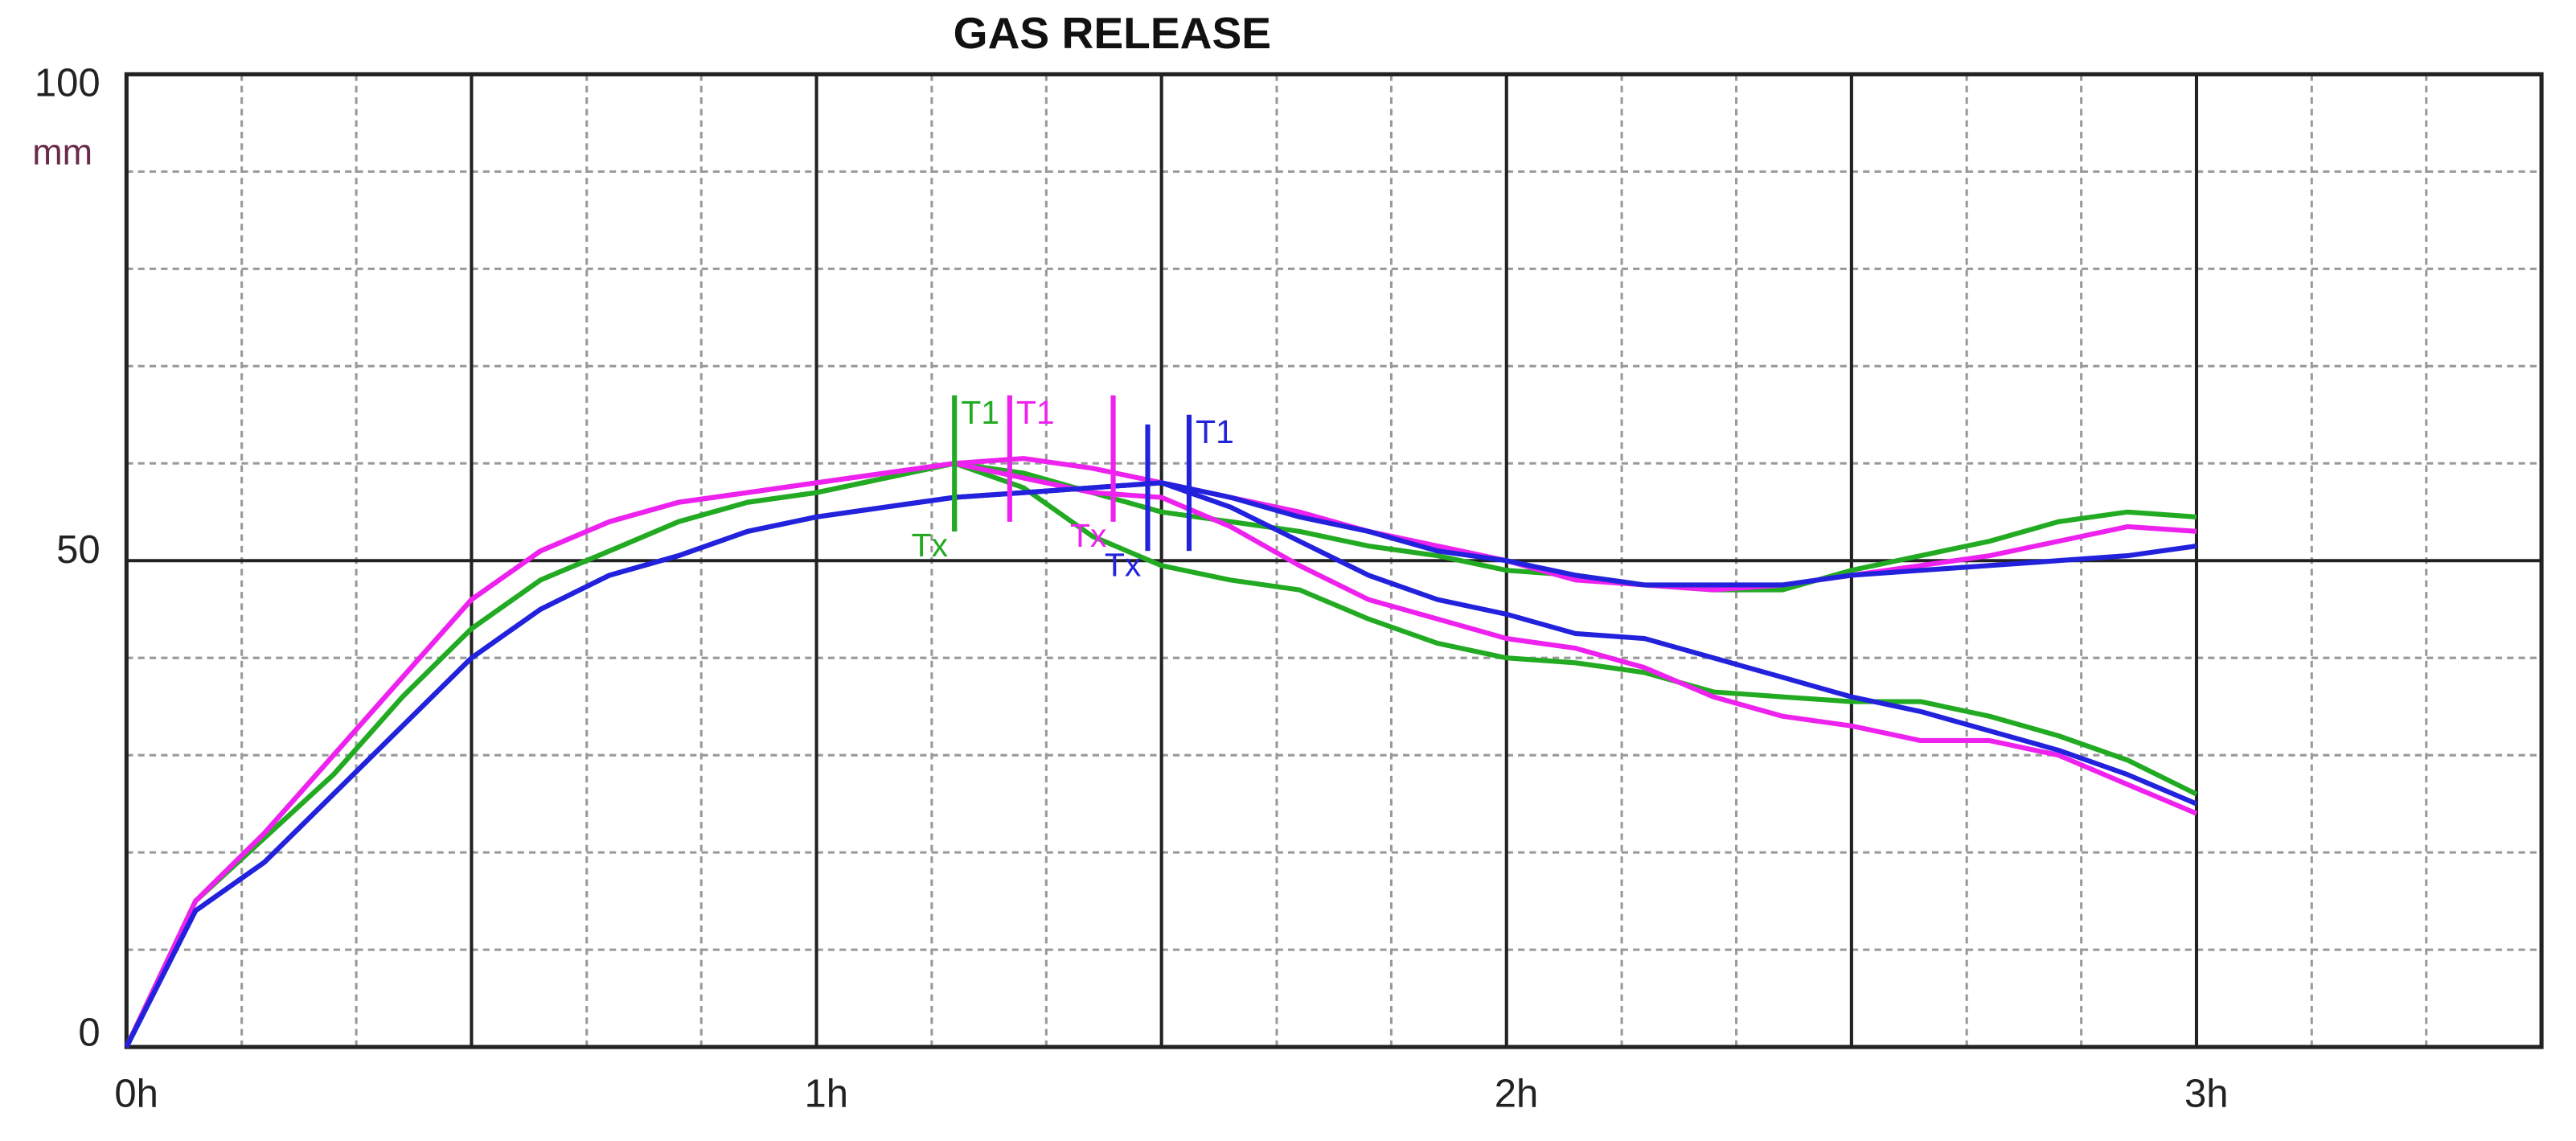  What do you see at coordinates (1517, 1093) in the screenshot?
I see `x-tick-label: 2h` at bounding box center [1517, 1093].